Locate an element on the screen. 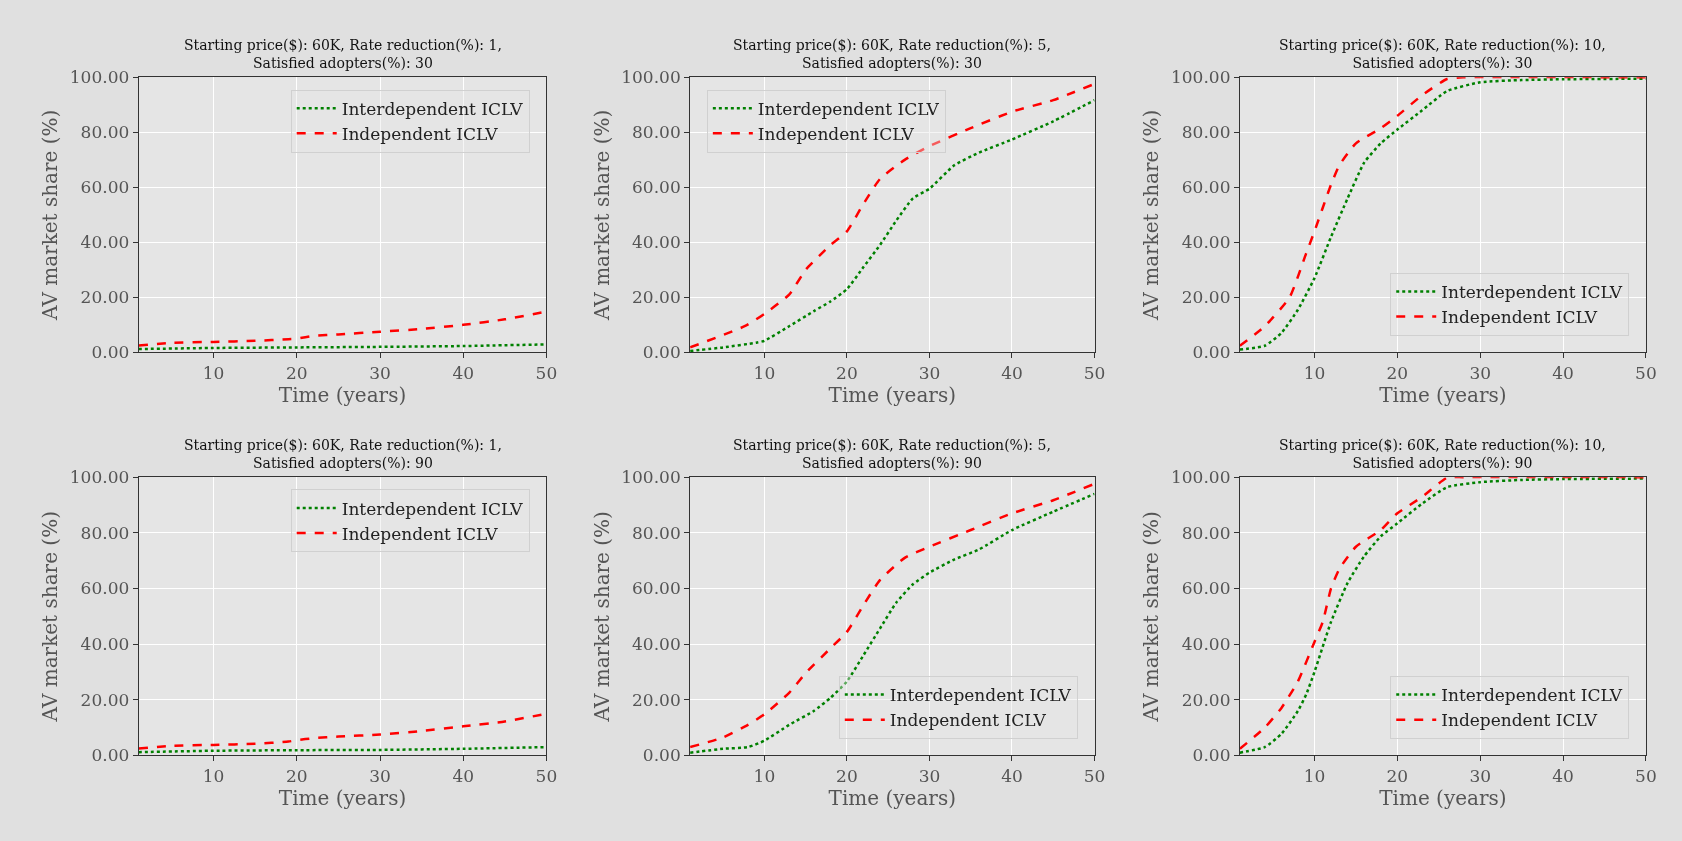  chart-title: Starting price($): 60K, Rate reduction(%): 1, Satisfied adopters(%): 30 is located at coordinates (343, 54).